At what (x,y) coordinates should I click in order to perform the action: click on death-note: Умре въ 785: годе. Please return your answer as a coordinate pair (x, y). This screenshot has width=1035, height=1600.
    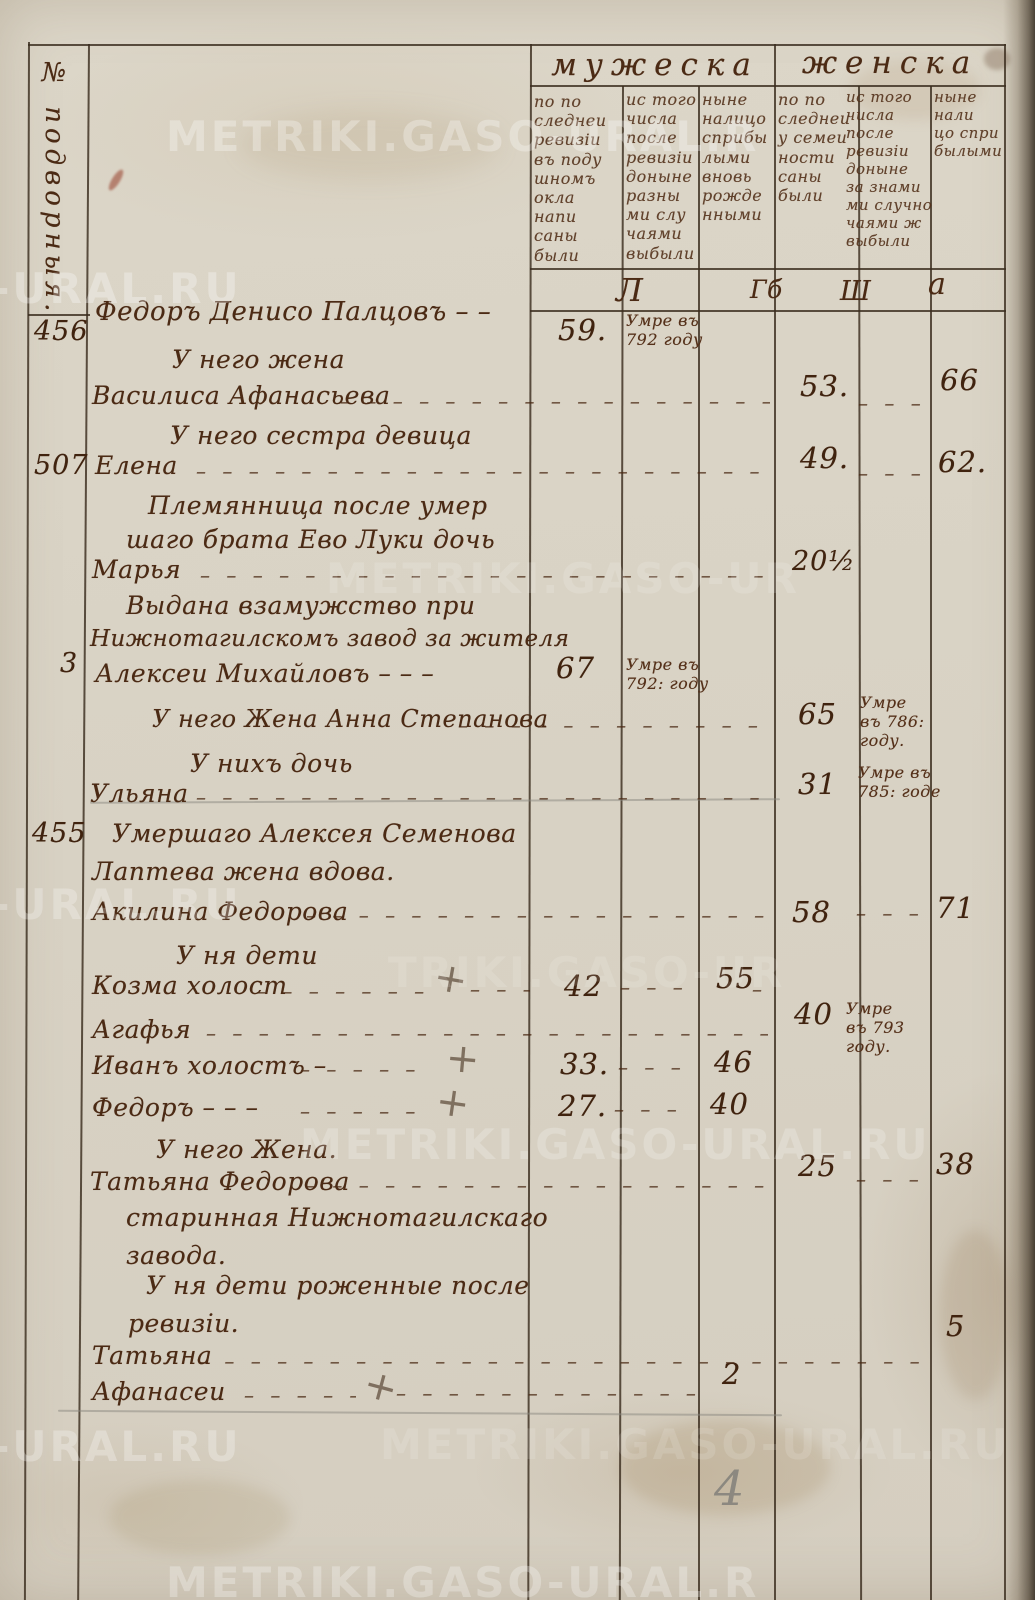
    Looking at the image, I should click on (899, 782).